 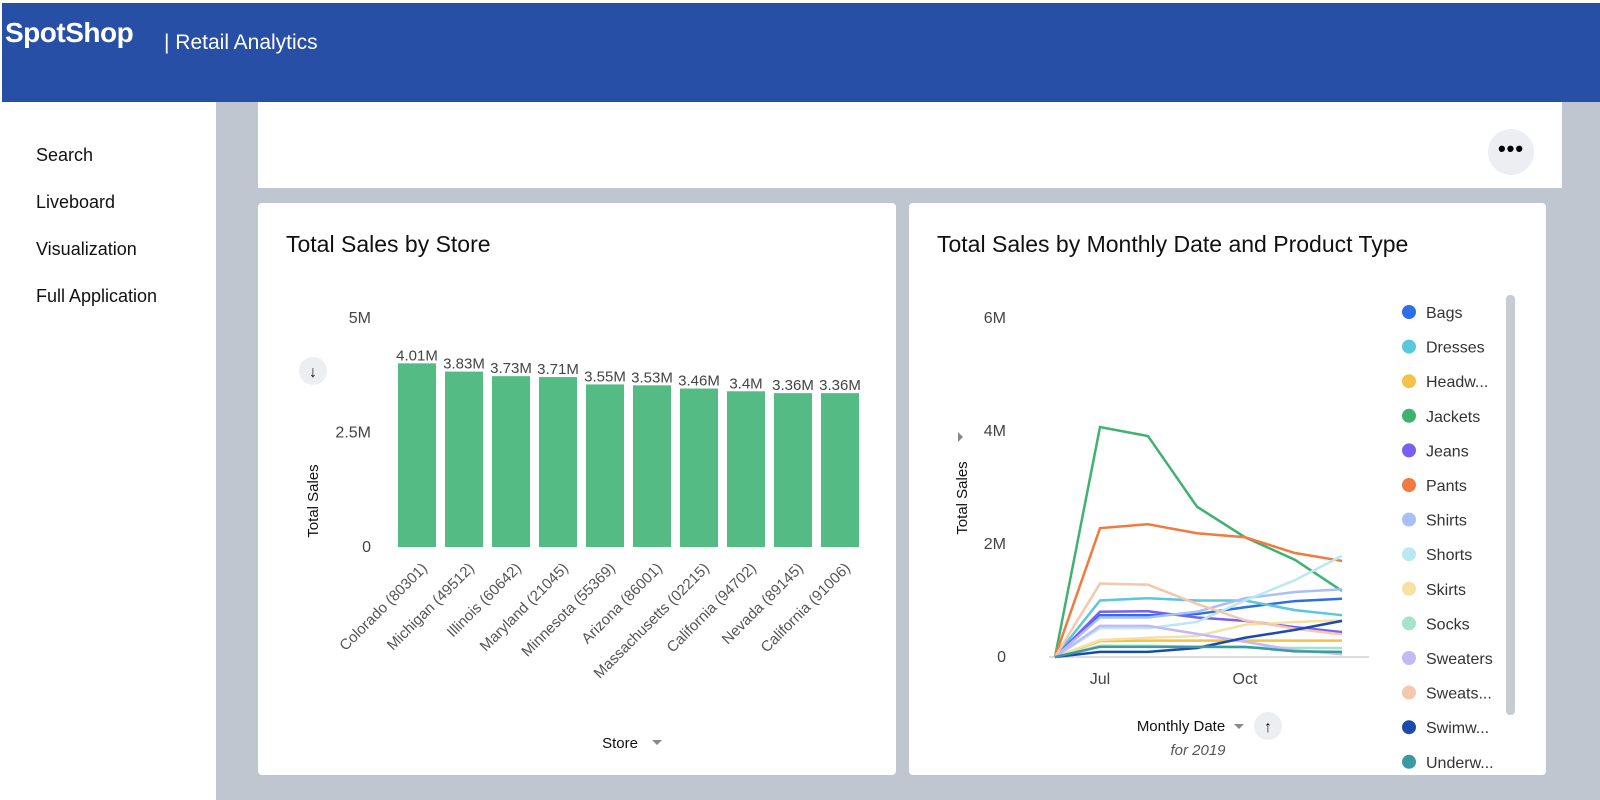 I want to click on app-header: SpotShop | Retail Analytics, so click(x=801, y=52).